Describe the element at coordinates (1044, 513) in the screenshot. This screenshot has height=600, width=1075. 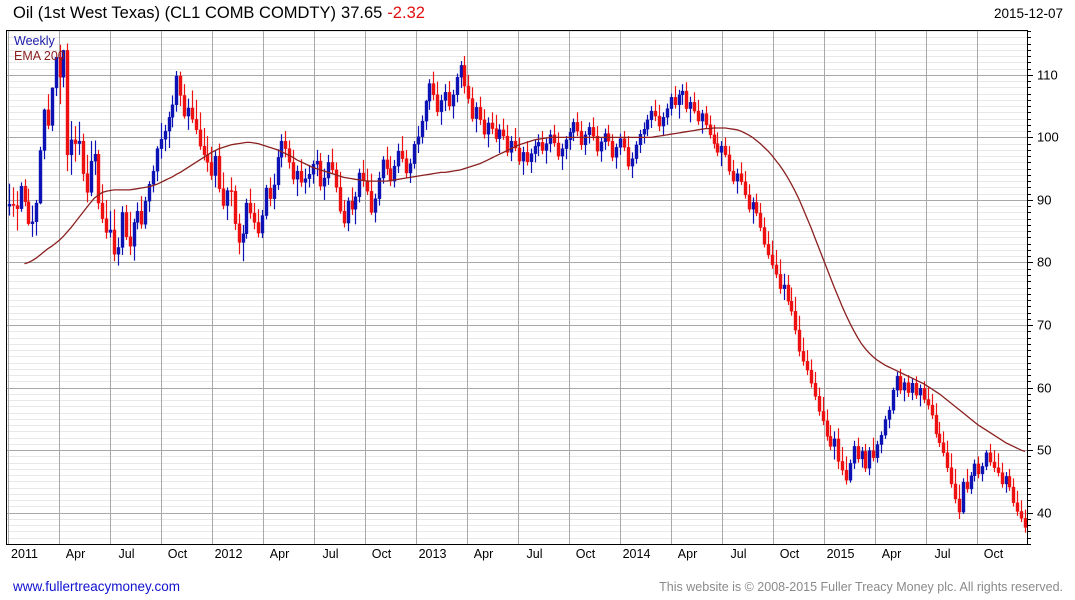
I see `y-axis-label: 40` at that location.